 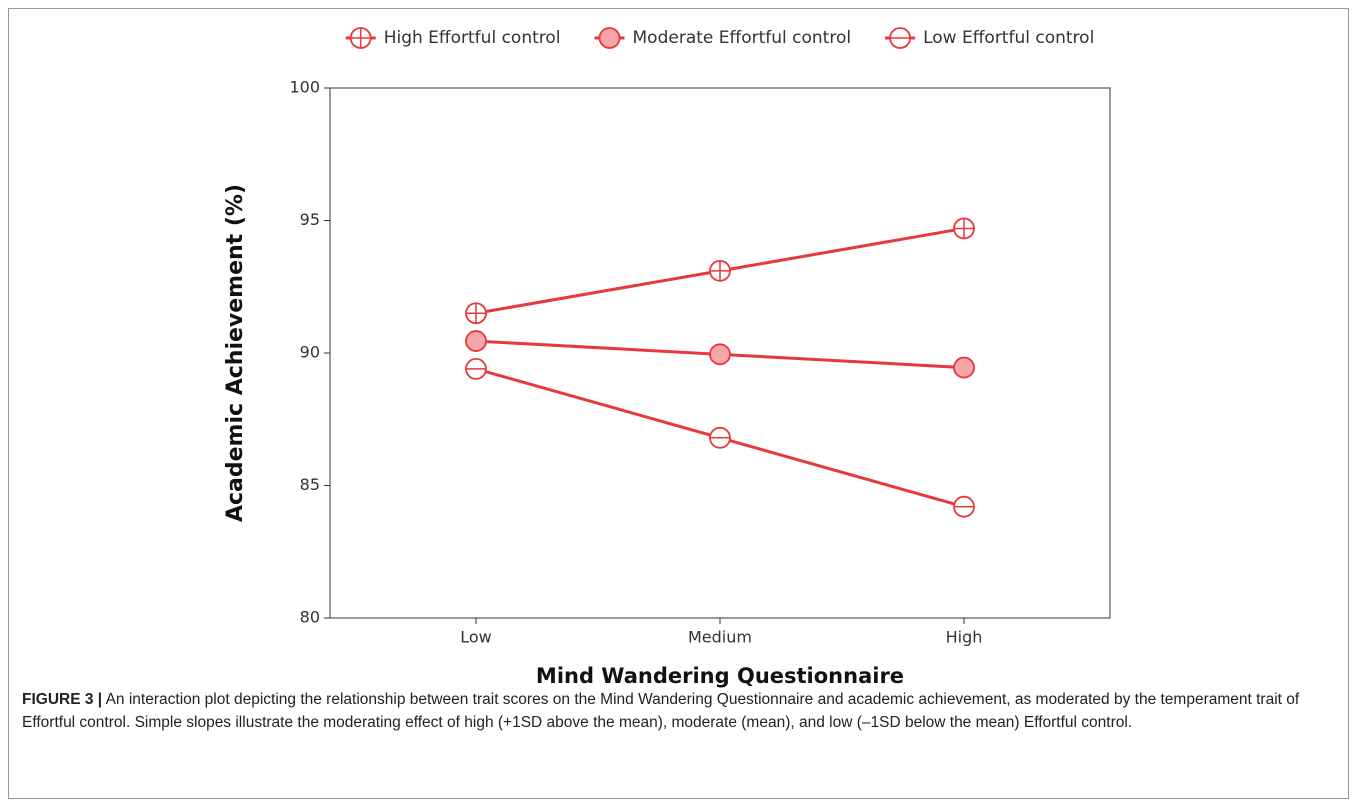 I want to click on caption-label: FIGURE 3 |, so click(x=62, y=699).